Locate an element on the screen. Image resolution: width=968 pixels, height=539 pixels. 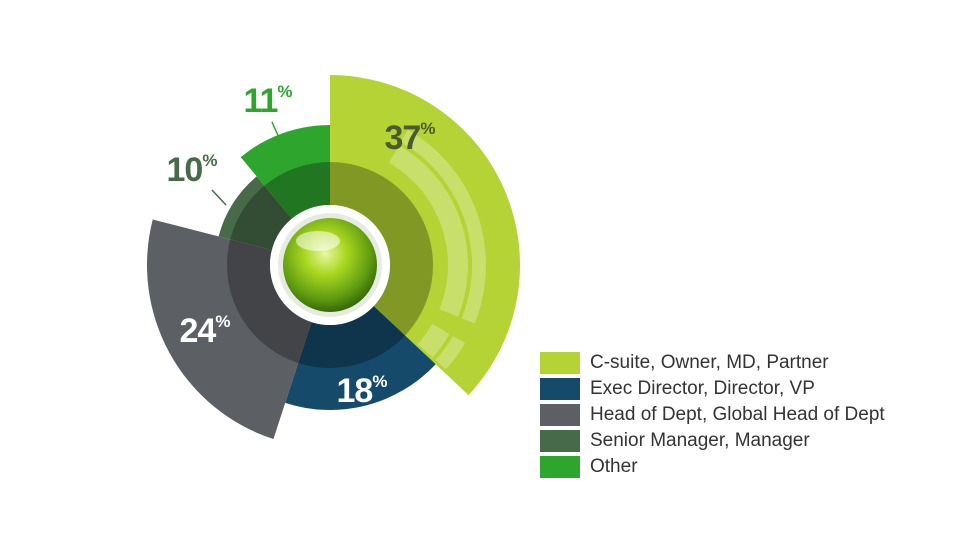
decorations is located at coordinates (348, 245).